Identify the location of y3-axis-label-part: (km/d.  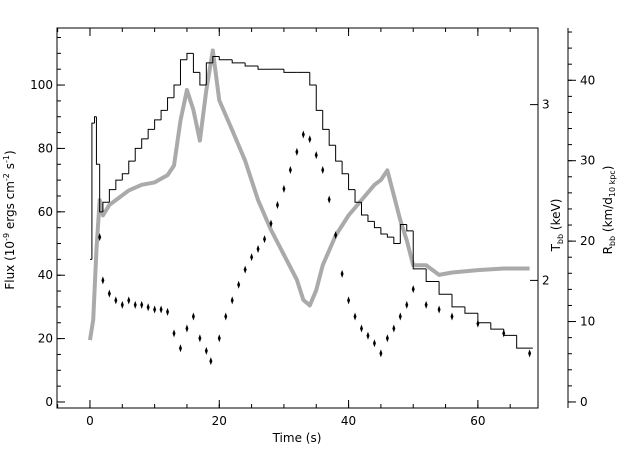
(608, 216).